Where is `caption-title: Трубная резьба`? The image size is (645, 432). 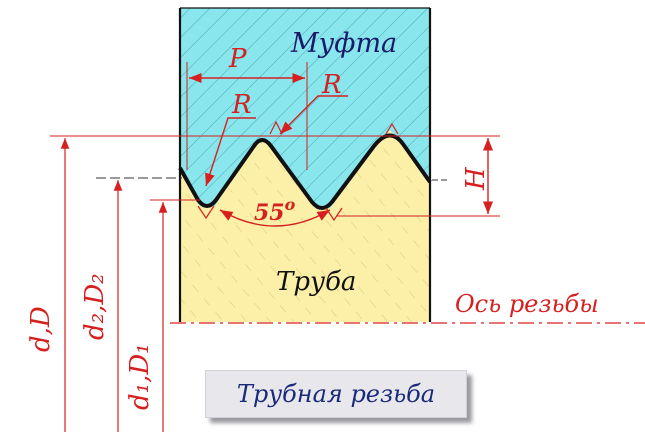 caption-title: Трубная резьба is located at coordinates (336, 394).